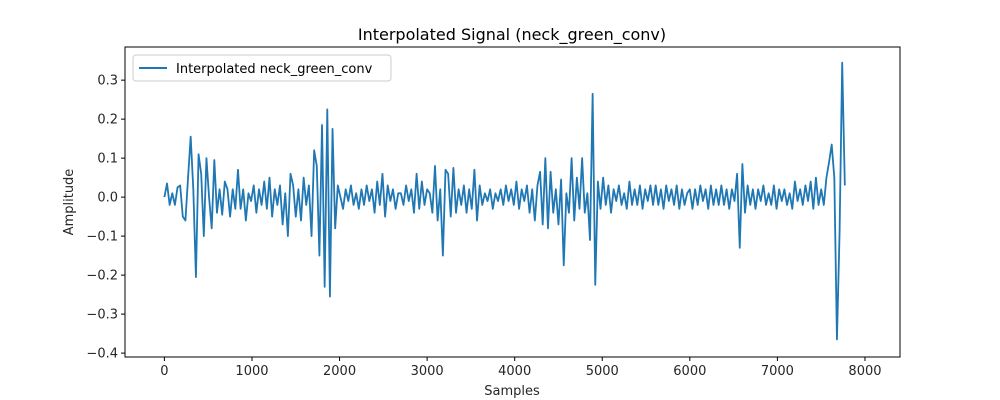 The height and width of the screenshot is (400, 1000). What do you see at coordinates (602, 371) in the screenshot?
I see `x-tick-label: 5000` at bounding box center [602, 371].